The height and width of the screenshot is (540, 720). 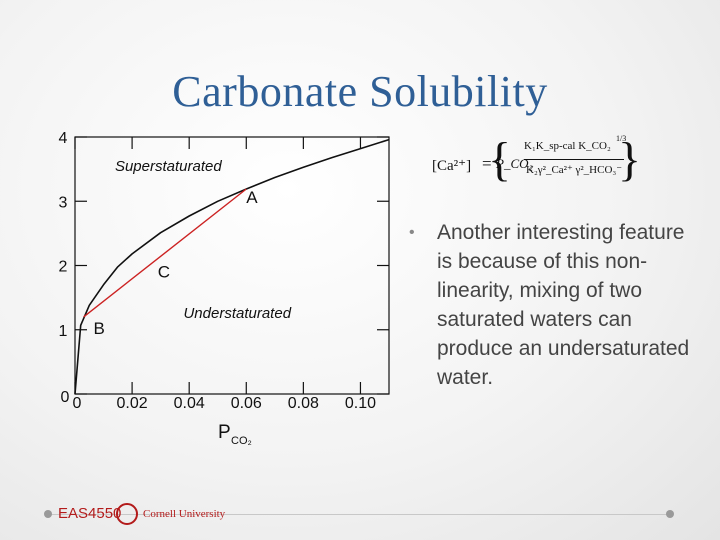 I want to click on x-tick-label: 0.08, so click(x=303, y=403).